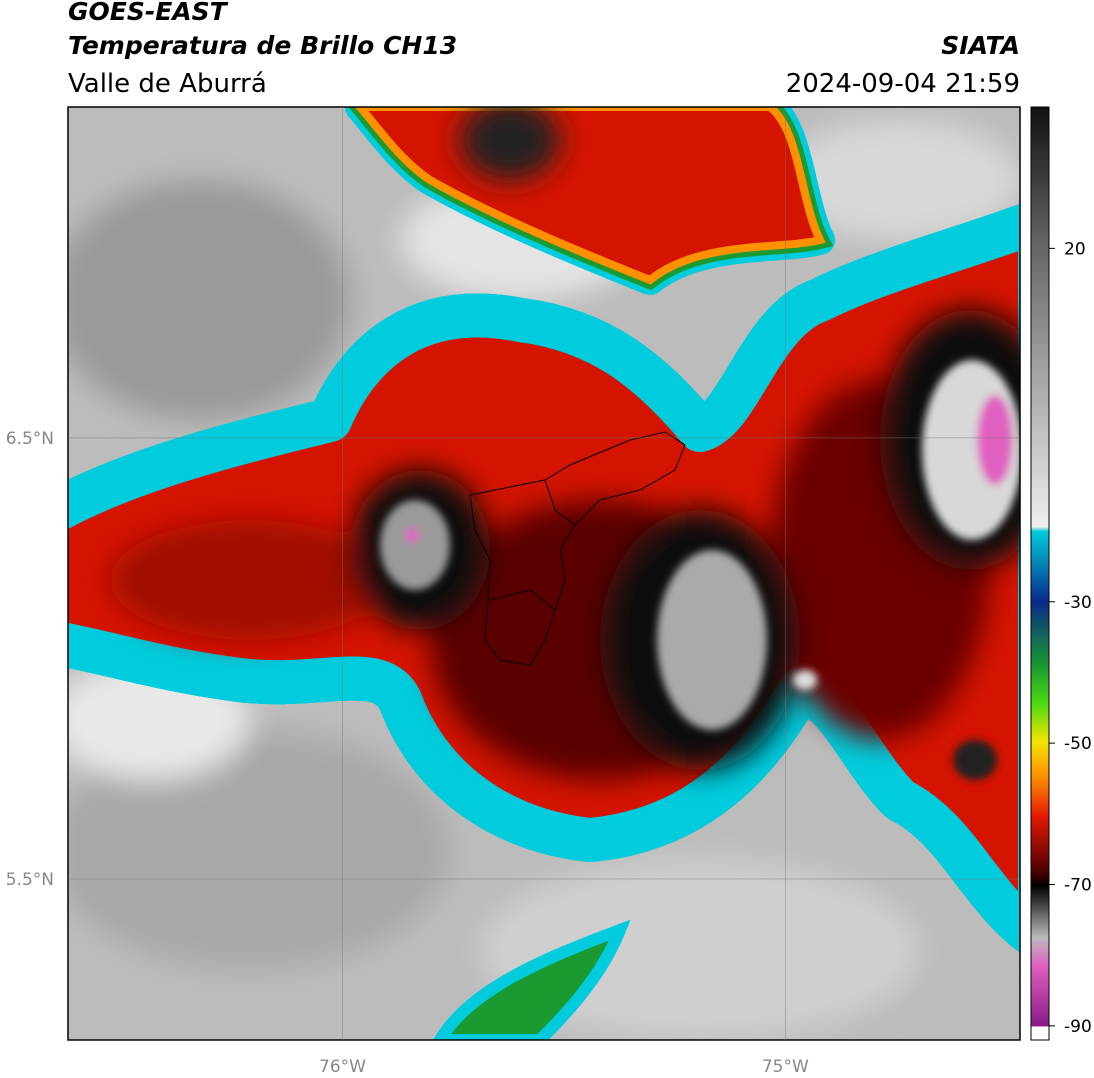 This screenshot has height=1078, width=1094. I want to click on y-tick-label: 5.5°N, so click(30, 880).